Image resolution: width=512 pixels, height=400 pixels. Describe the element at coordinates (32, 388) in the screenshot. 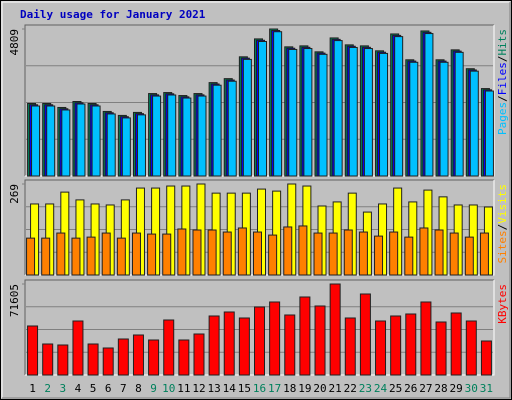

I see `x-tick-label: 1` at that location.